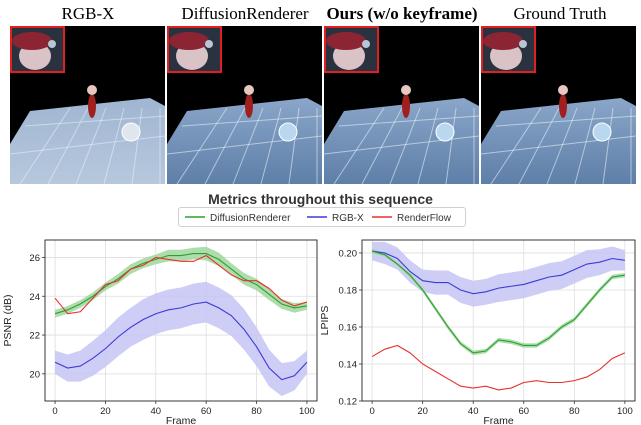 This screenshot has height=425, width=641. I want to click on chart-legend: DiffusionRenderer RGB-X RenderFlow, so click(322, 217).